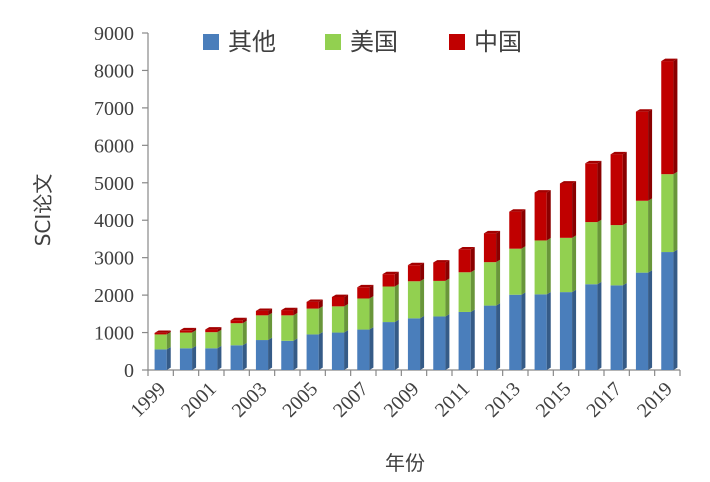 This screenshot has height=482, width=710. Describe the element at coordinates (252, 42) in the screenshot. I see `legend-label: 其他` at that location.